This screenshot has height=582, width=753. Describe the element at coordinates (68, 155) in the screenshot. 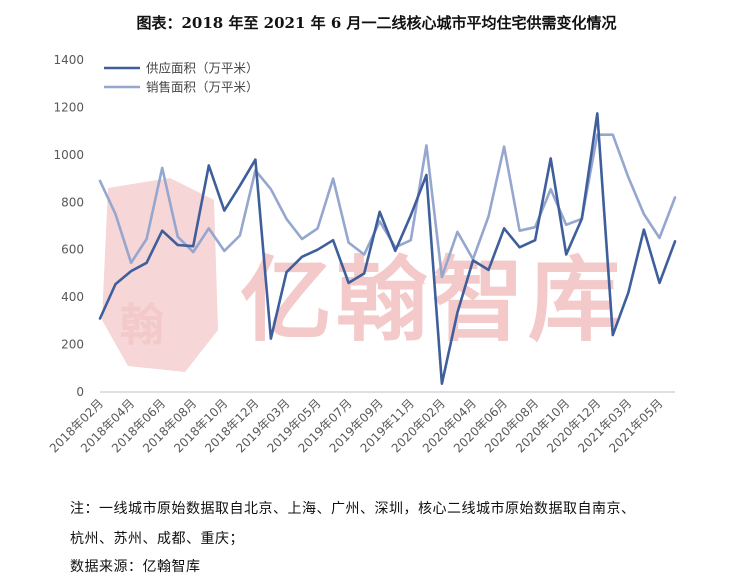

I see `y-tick-label: 1000` at that location.